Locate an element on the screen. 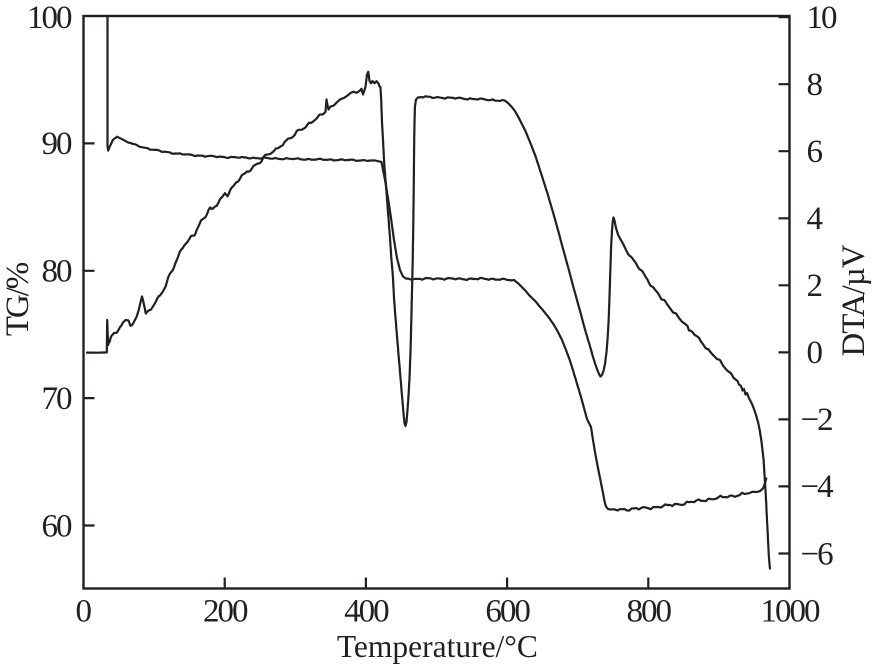 Image resolution: width=880 pixels, height=671 pixels. svg-text: 800 is located at coordinates (649, 612).